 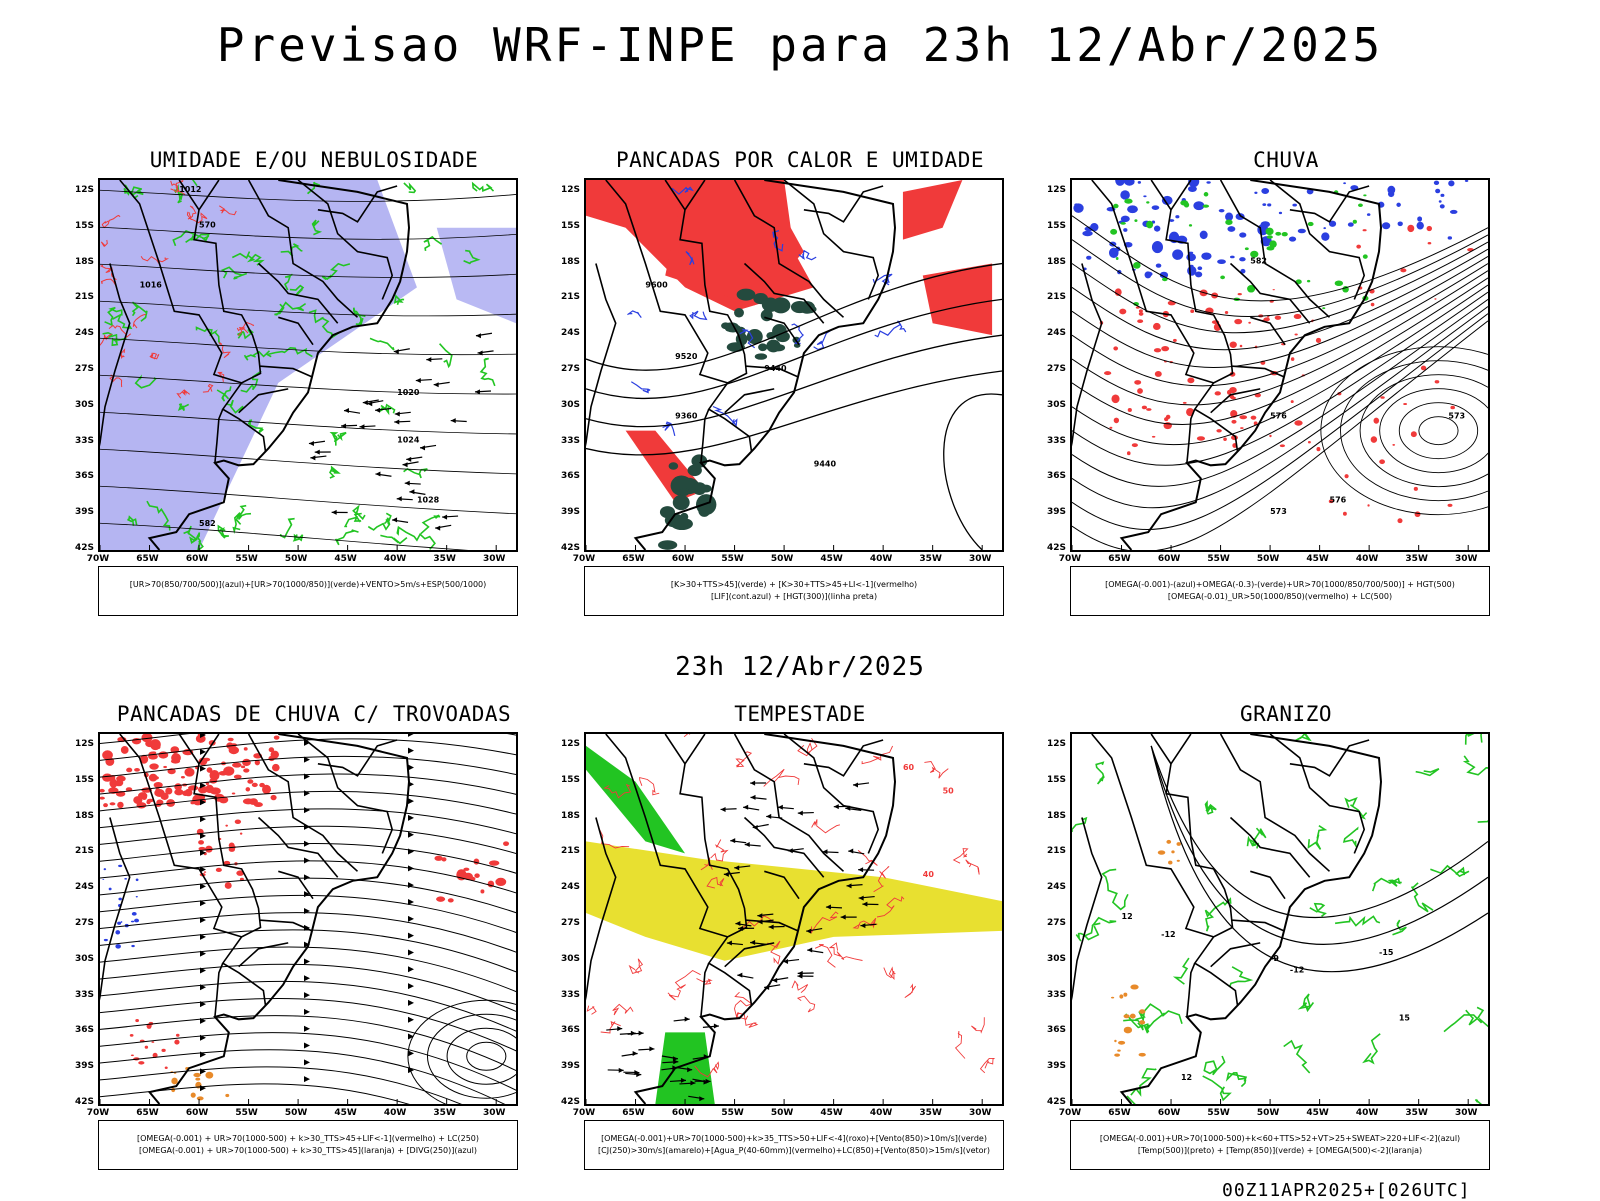 I want to click on svg-text: 1024, so click(x=408, y=440).